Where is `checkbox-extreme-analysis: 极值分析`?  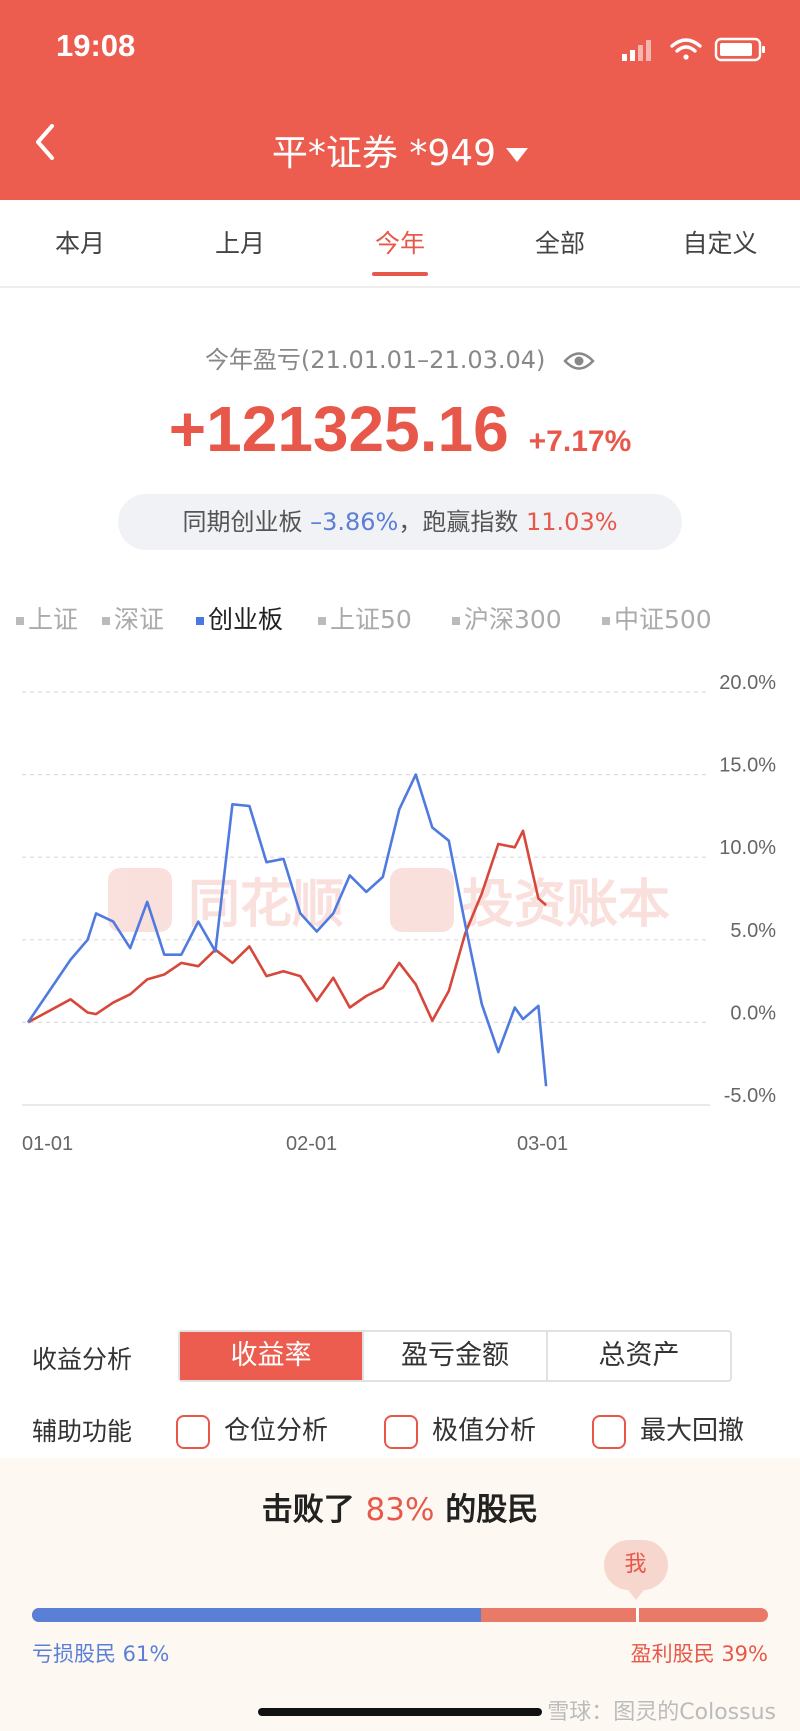
checkbox-extreme-analysis: 极值分析 is located at coordinates (460, 1429).